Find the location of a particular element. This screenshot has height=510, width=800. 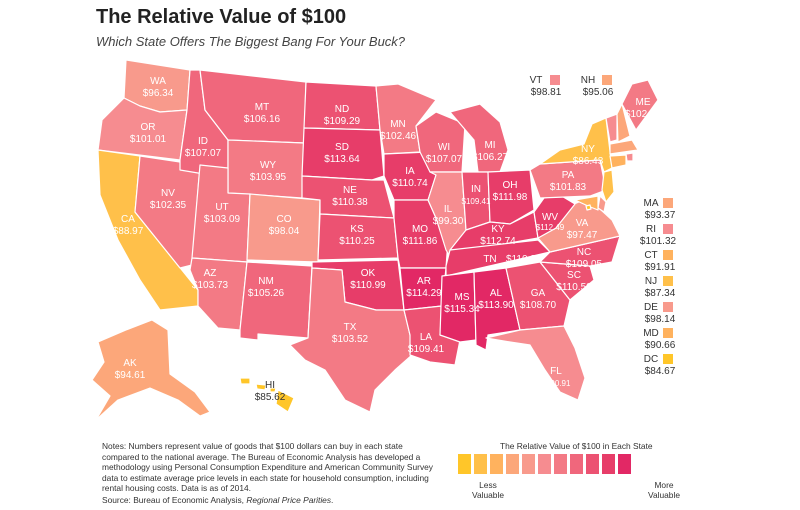

label-pa-value: $101.83 is located at coordinates (568, 187).